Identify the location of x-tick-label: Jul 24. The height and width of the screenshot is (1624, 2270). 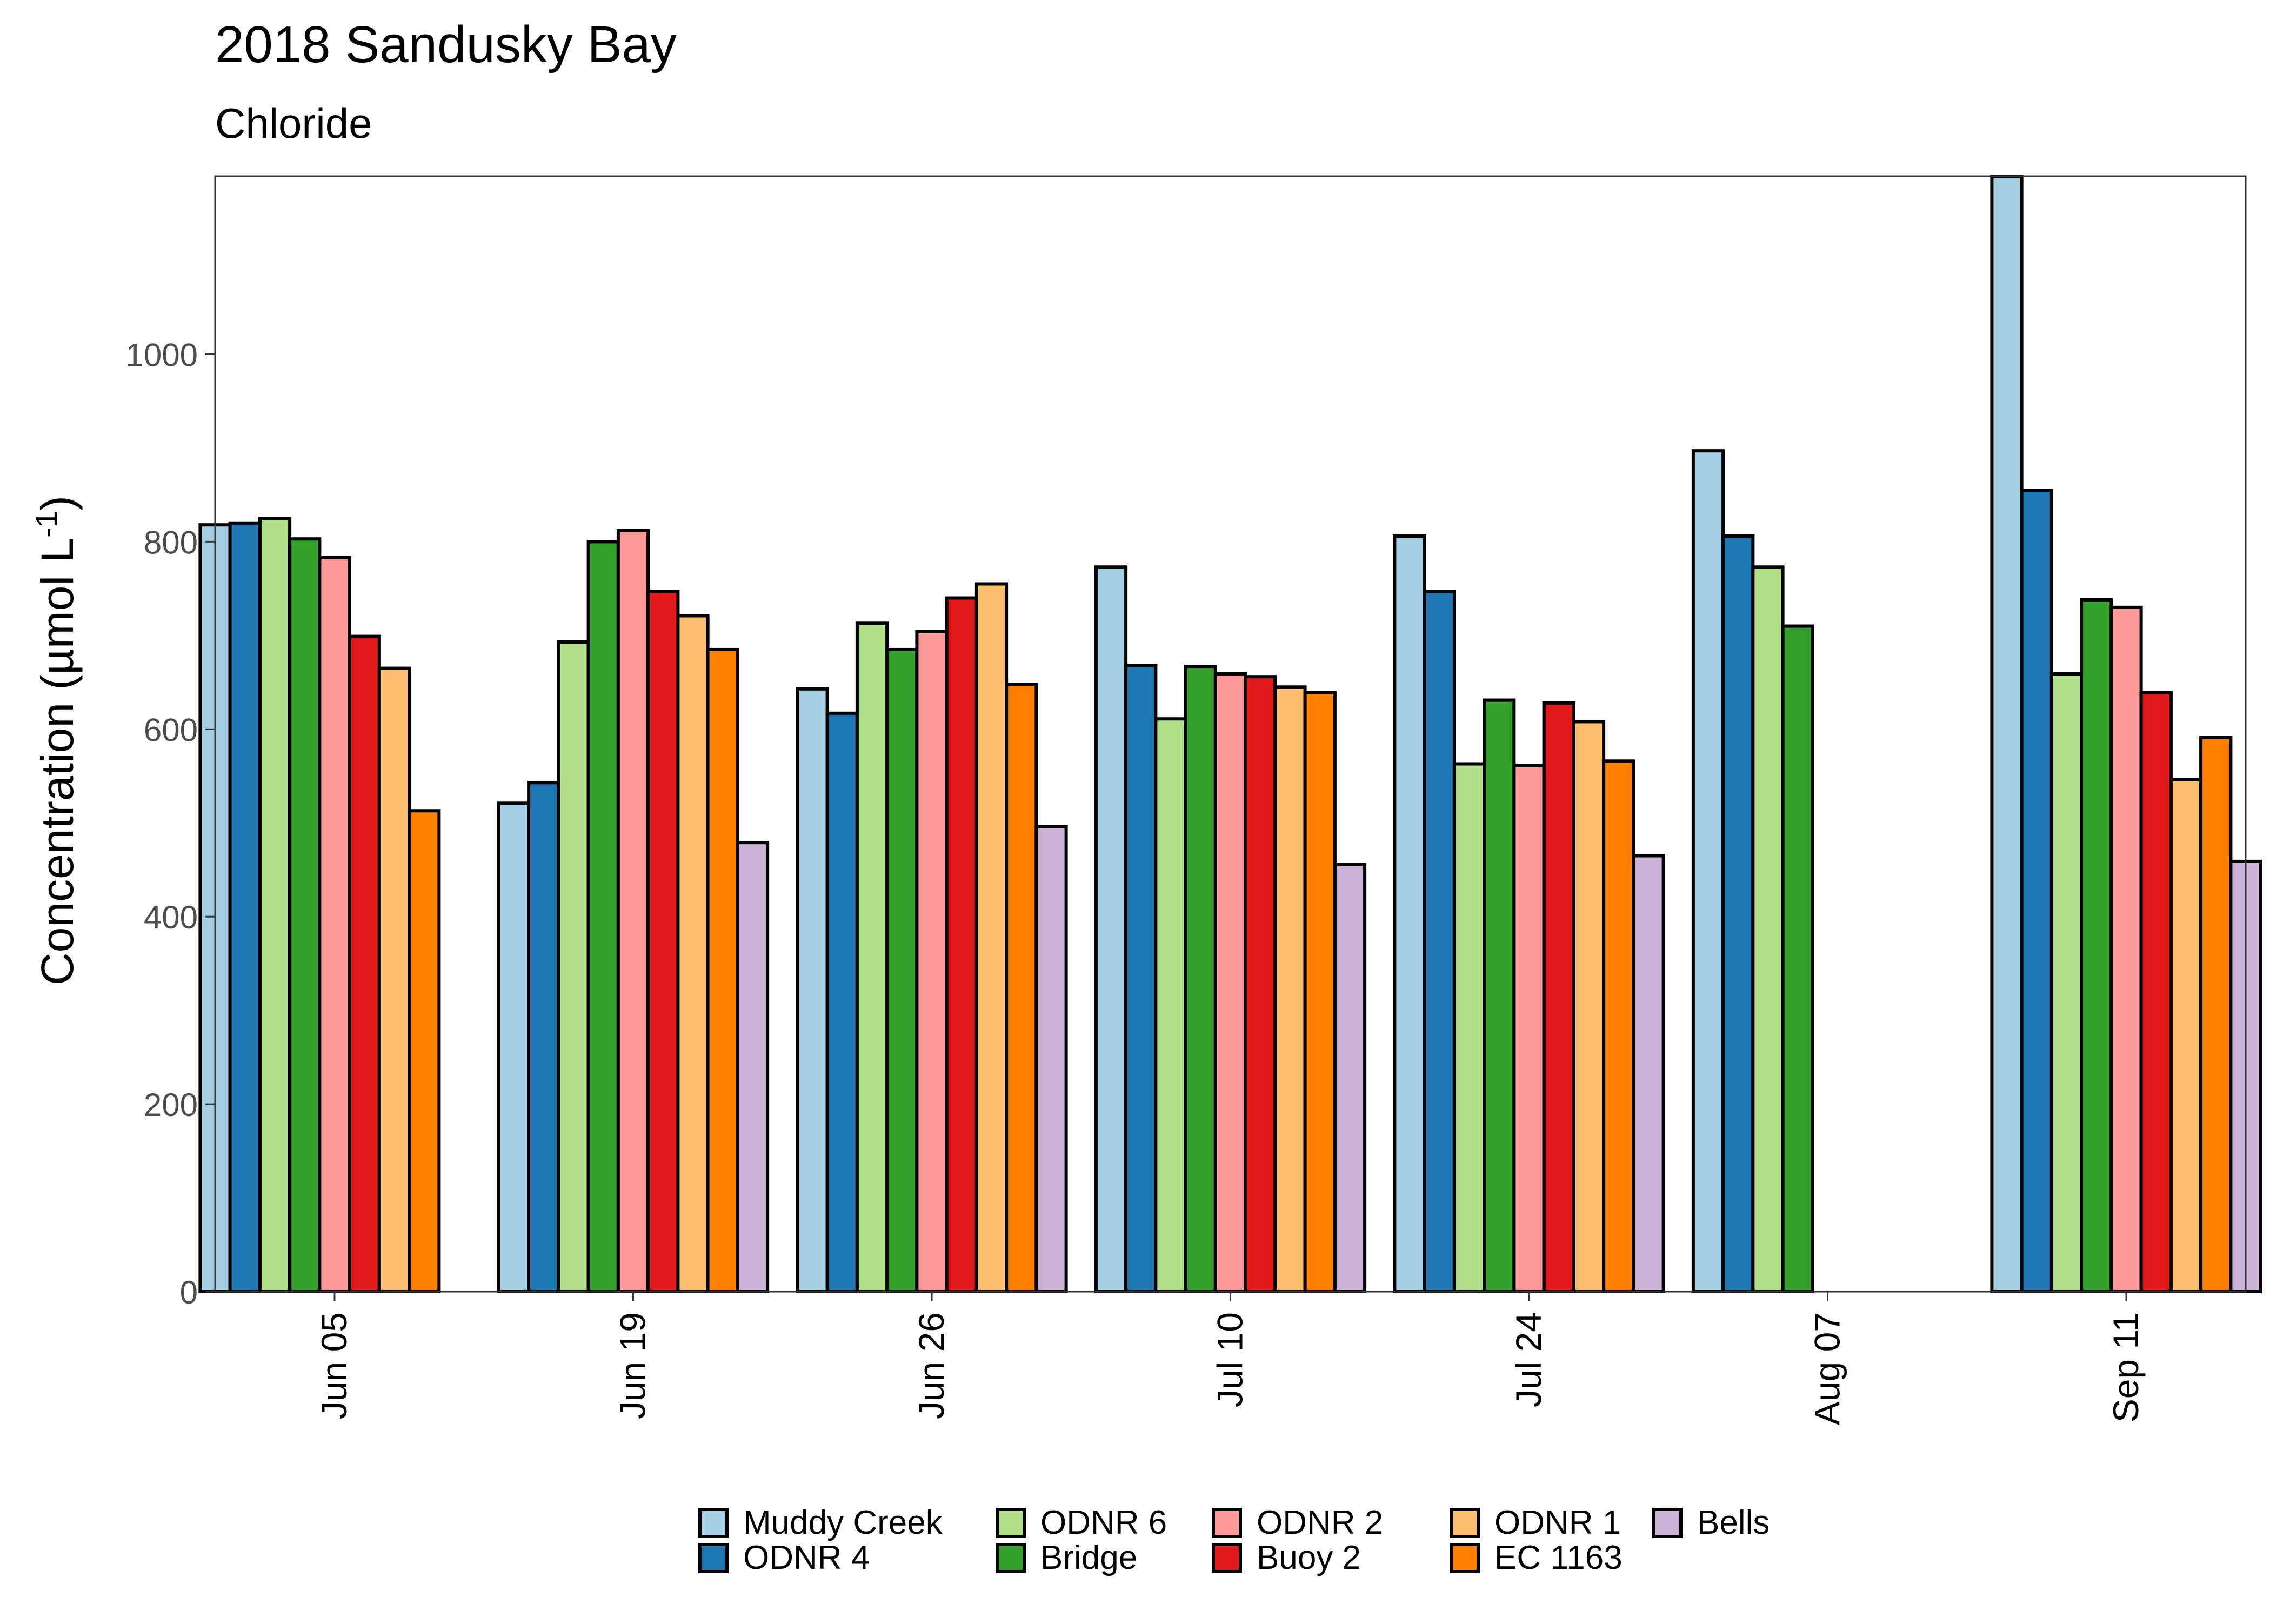
(1528, 1360).